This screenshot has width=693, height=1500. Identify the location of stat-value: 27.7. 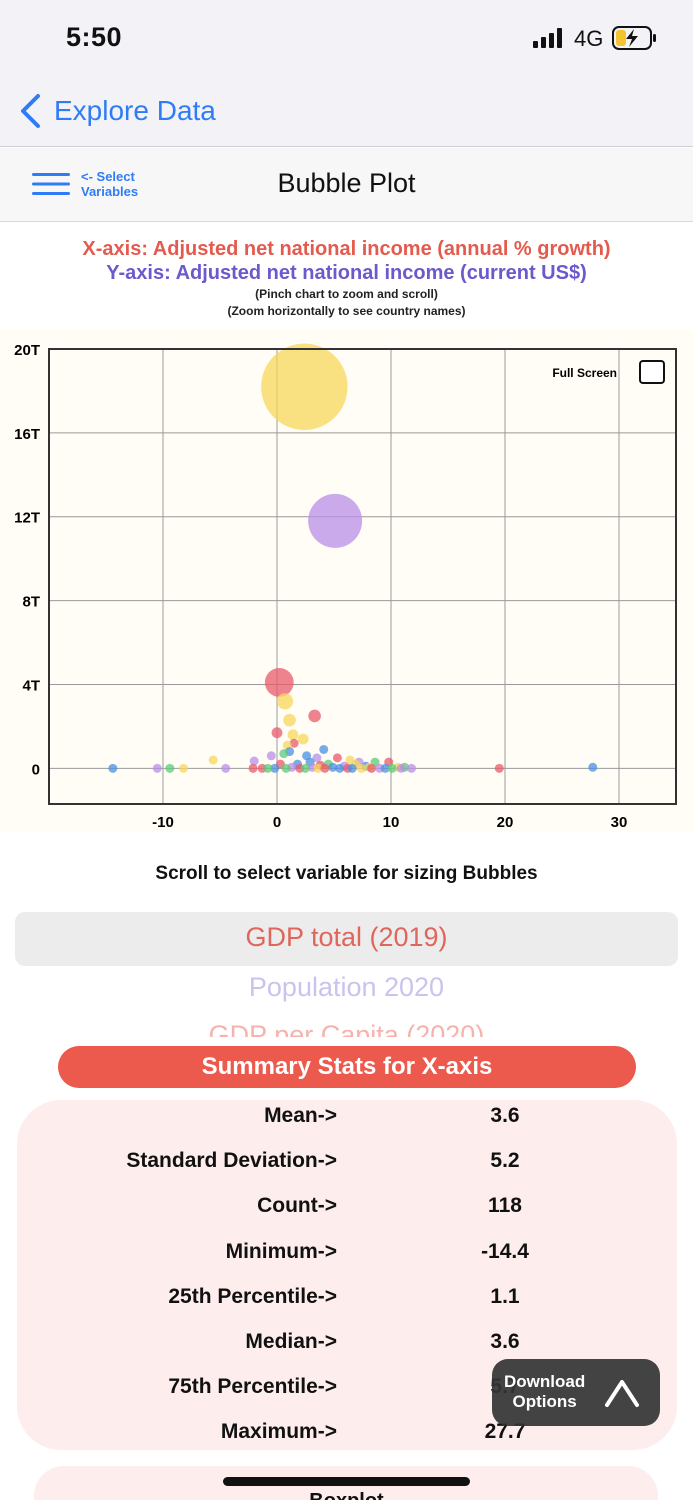
(505, 1432).